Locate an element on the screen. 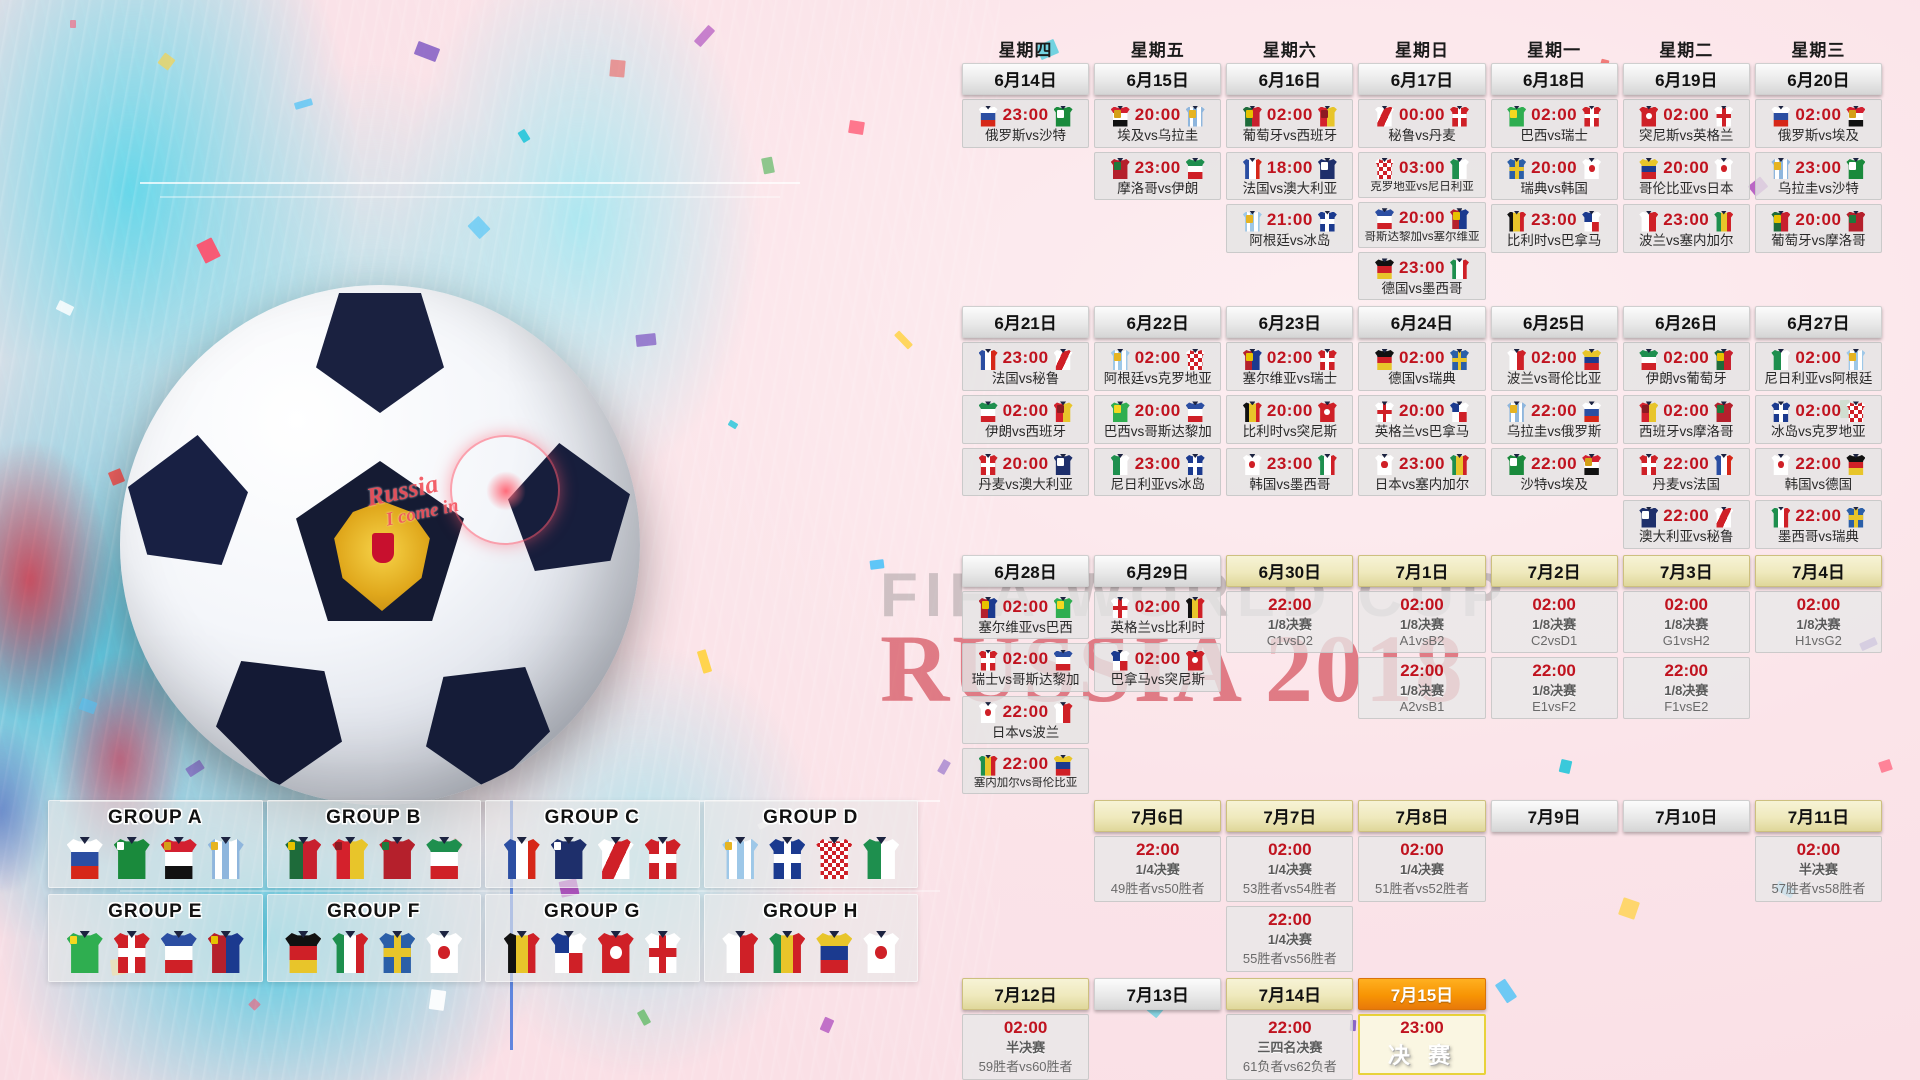  group-box-group-a: GROUP A is located at coordinates (155, 844).